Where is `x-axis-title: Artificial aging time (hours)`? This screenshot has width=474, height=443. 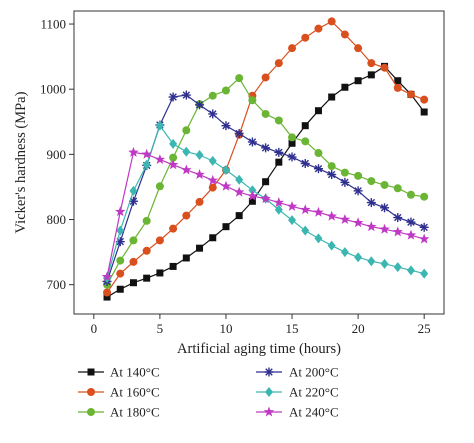
x-axis-title: Artificial aging time (hours) is located at coordinates (259, 349).